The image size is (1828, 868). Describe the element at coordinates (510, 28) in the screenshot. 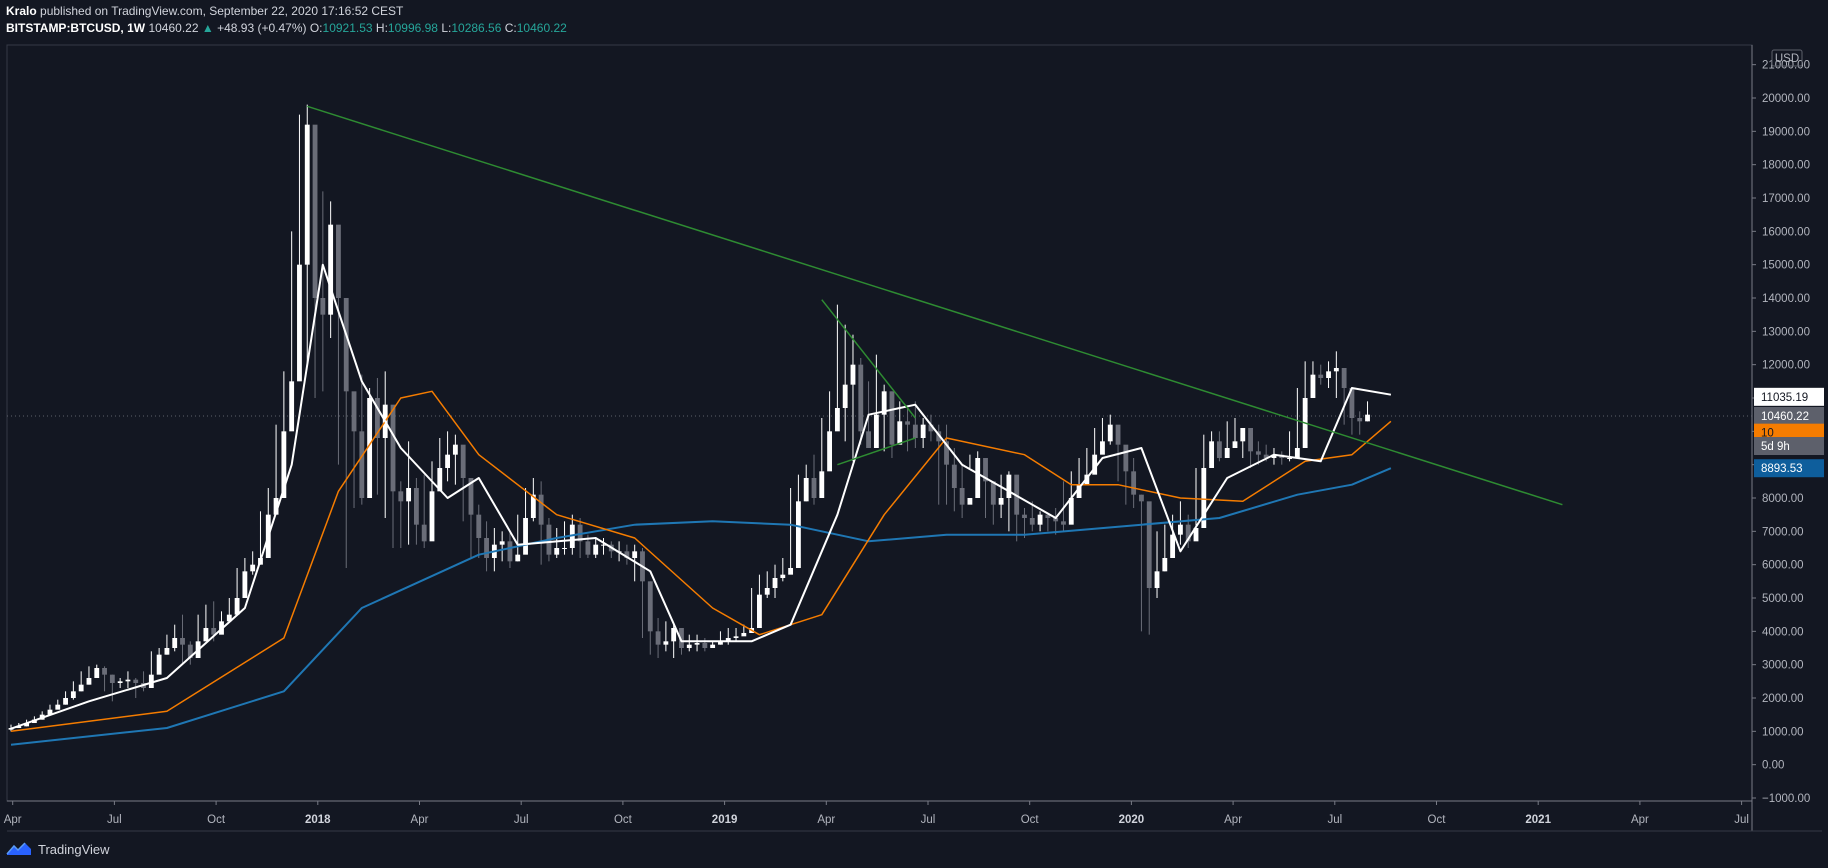

I see `close-label: C:` at that location.